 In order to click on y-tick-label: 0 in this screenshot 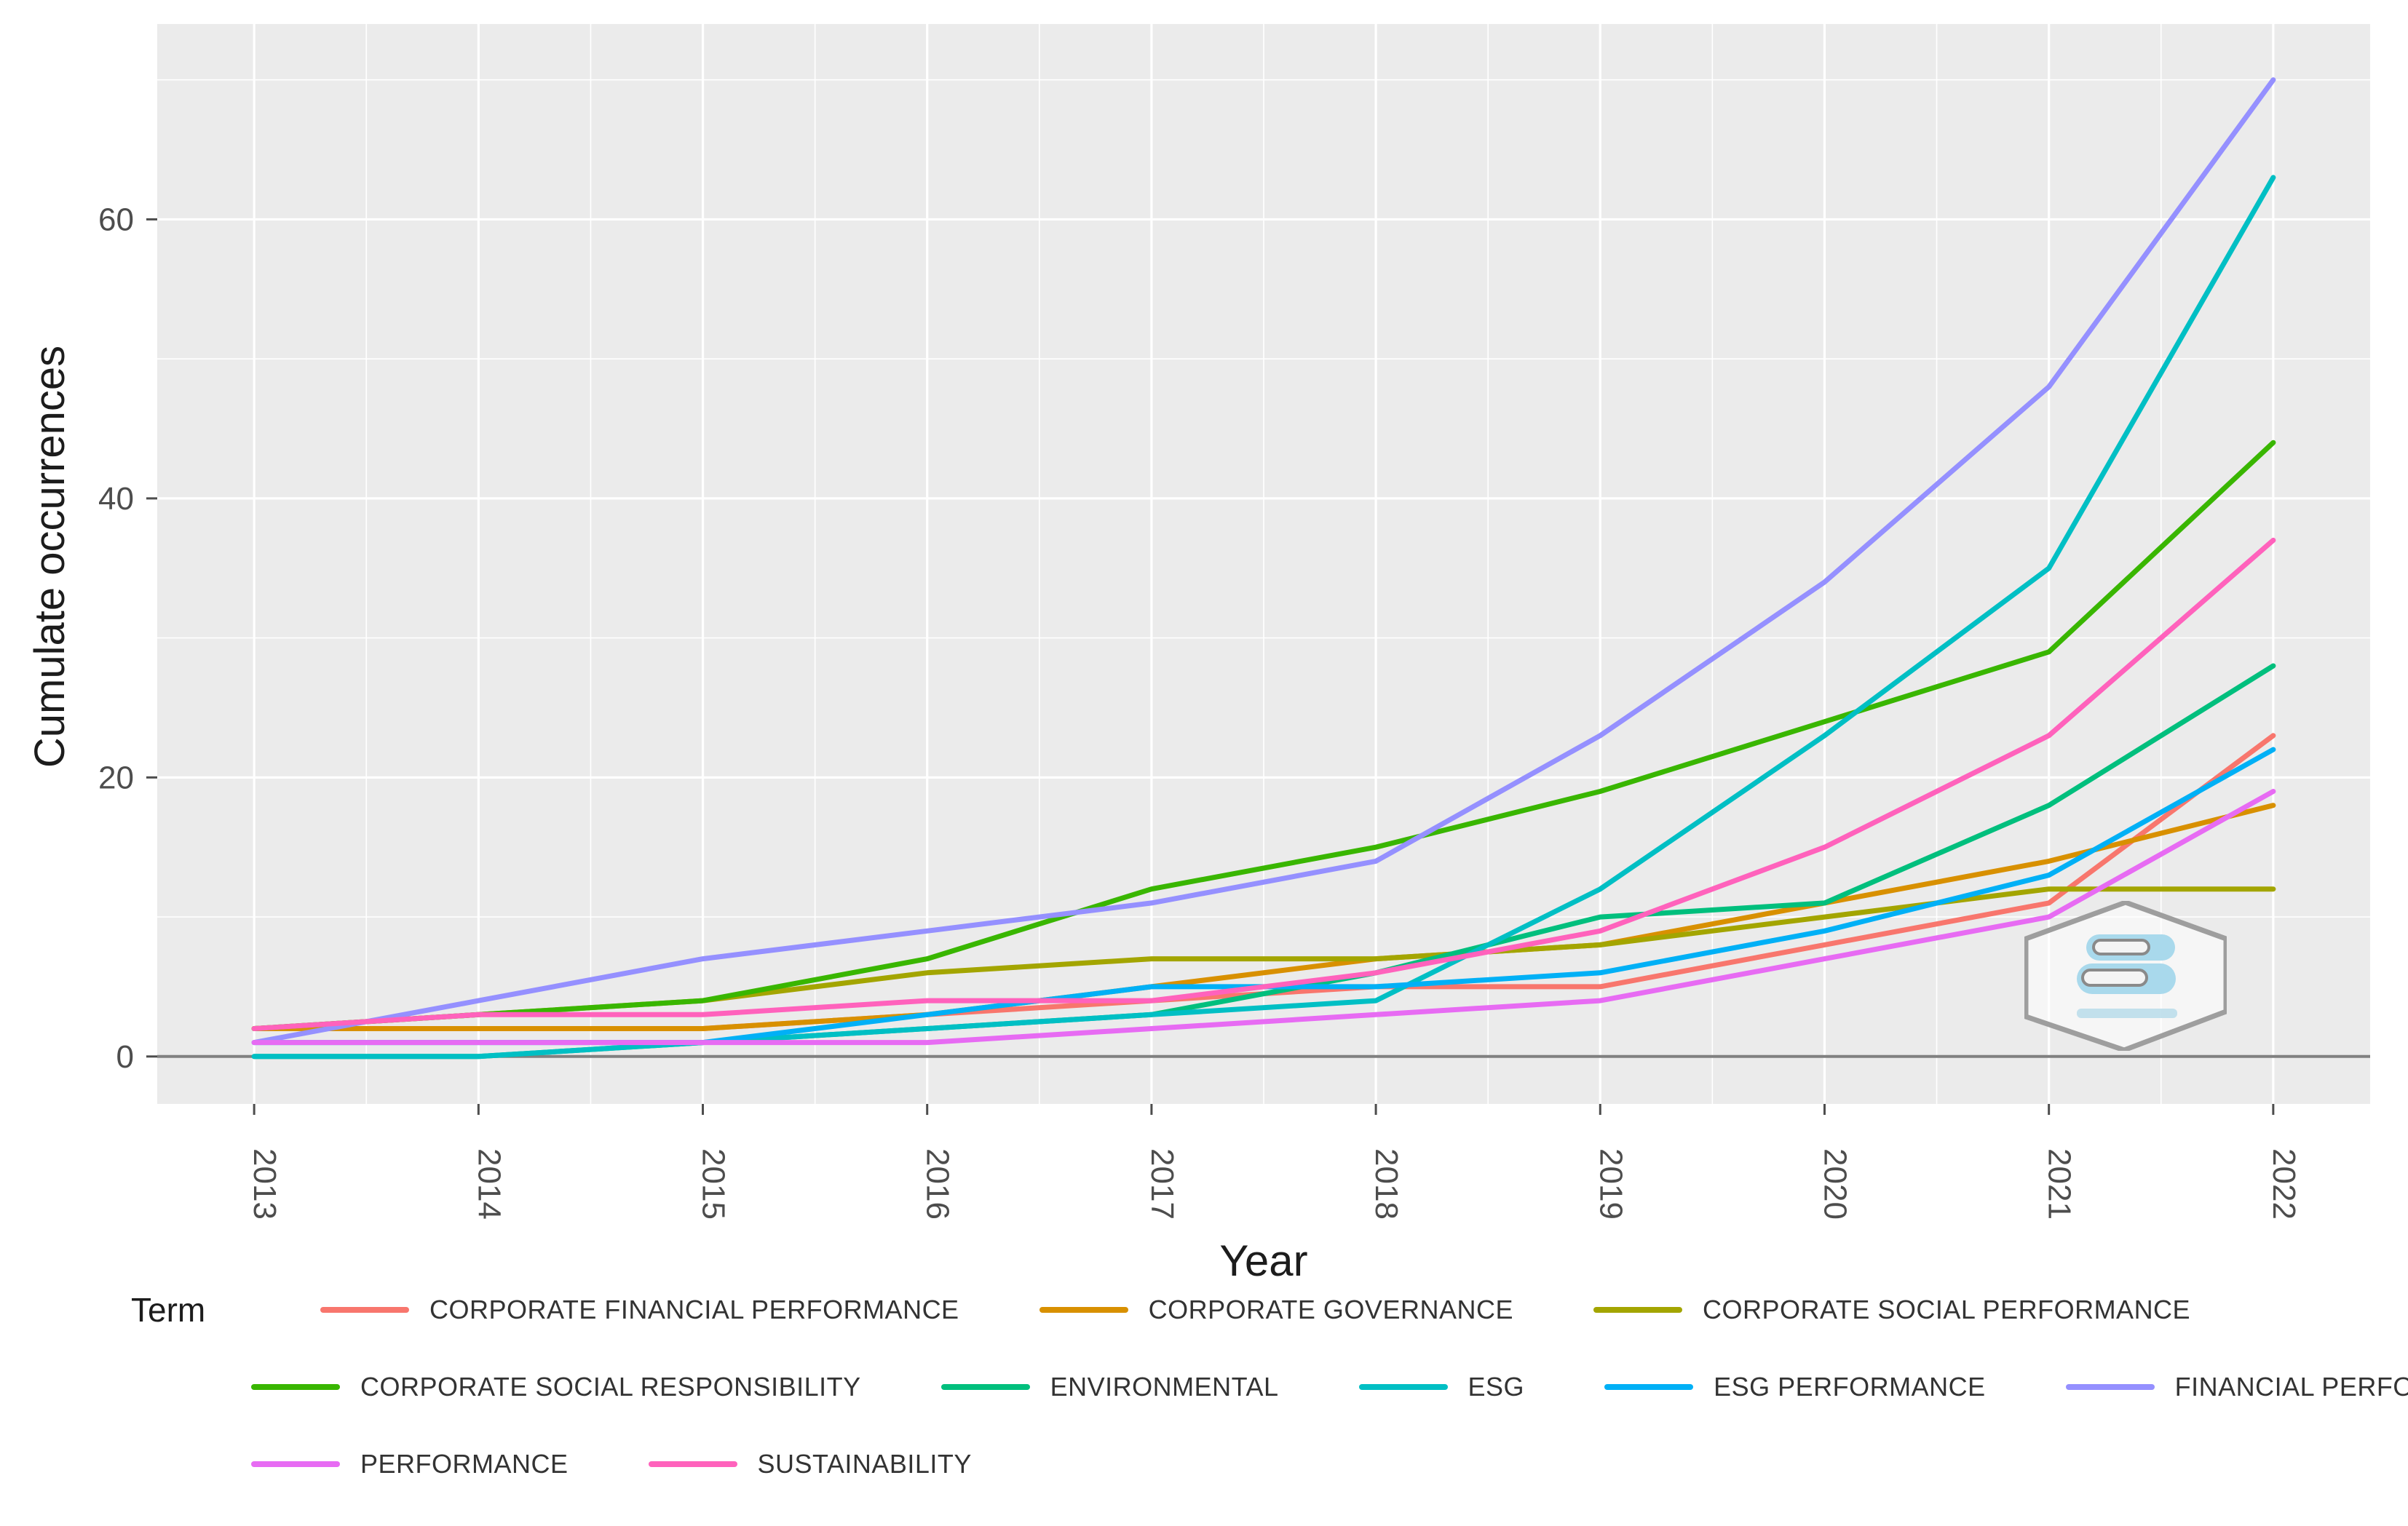, I will do `click(125, 1057)`.